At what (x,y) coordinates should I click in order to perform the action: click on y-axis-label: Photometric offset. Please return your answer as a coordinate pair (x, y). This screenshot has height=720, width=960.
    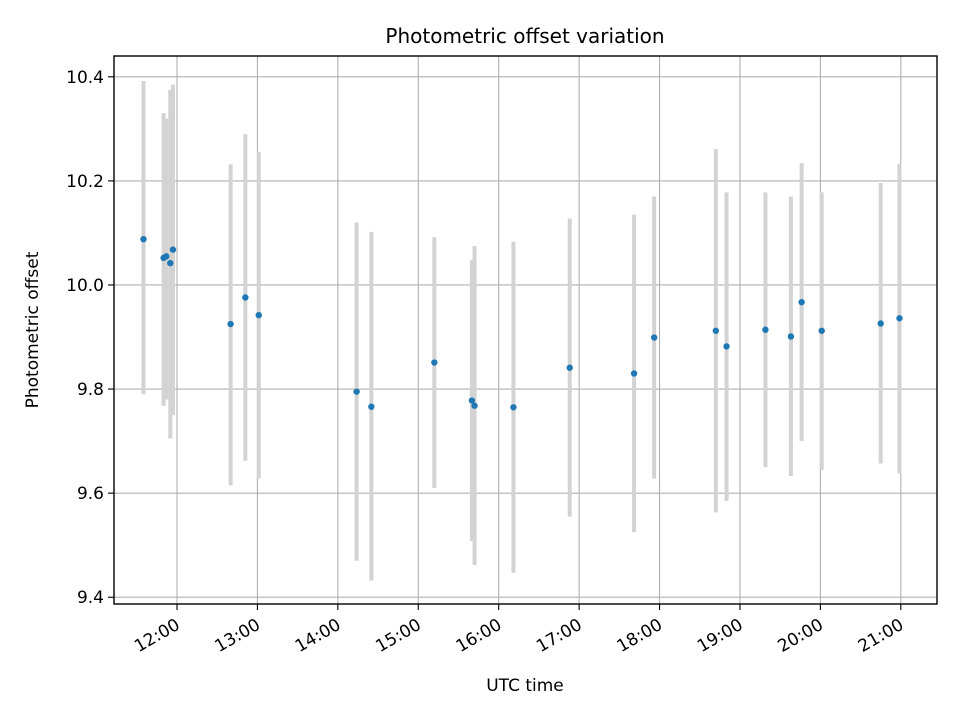
    Looking at the image, I should click on (33, 329).